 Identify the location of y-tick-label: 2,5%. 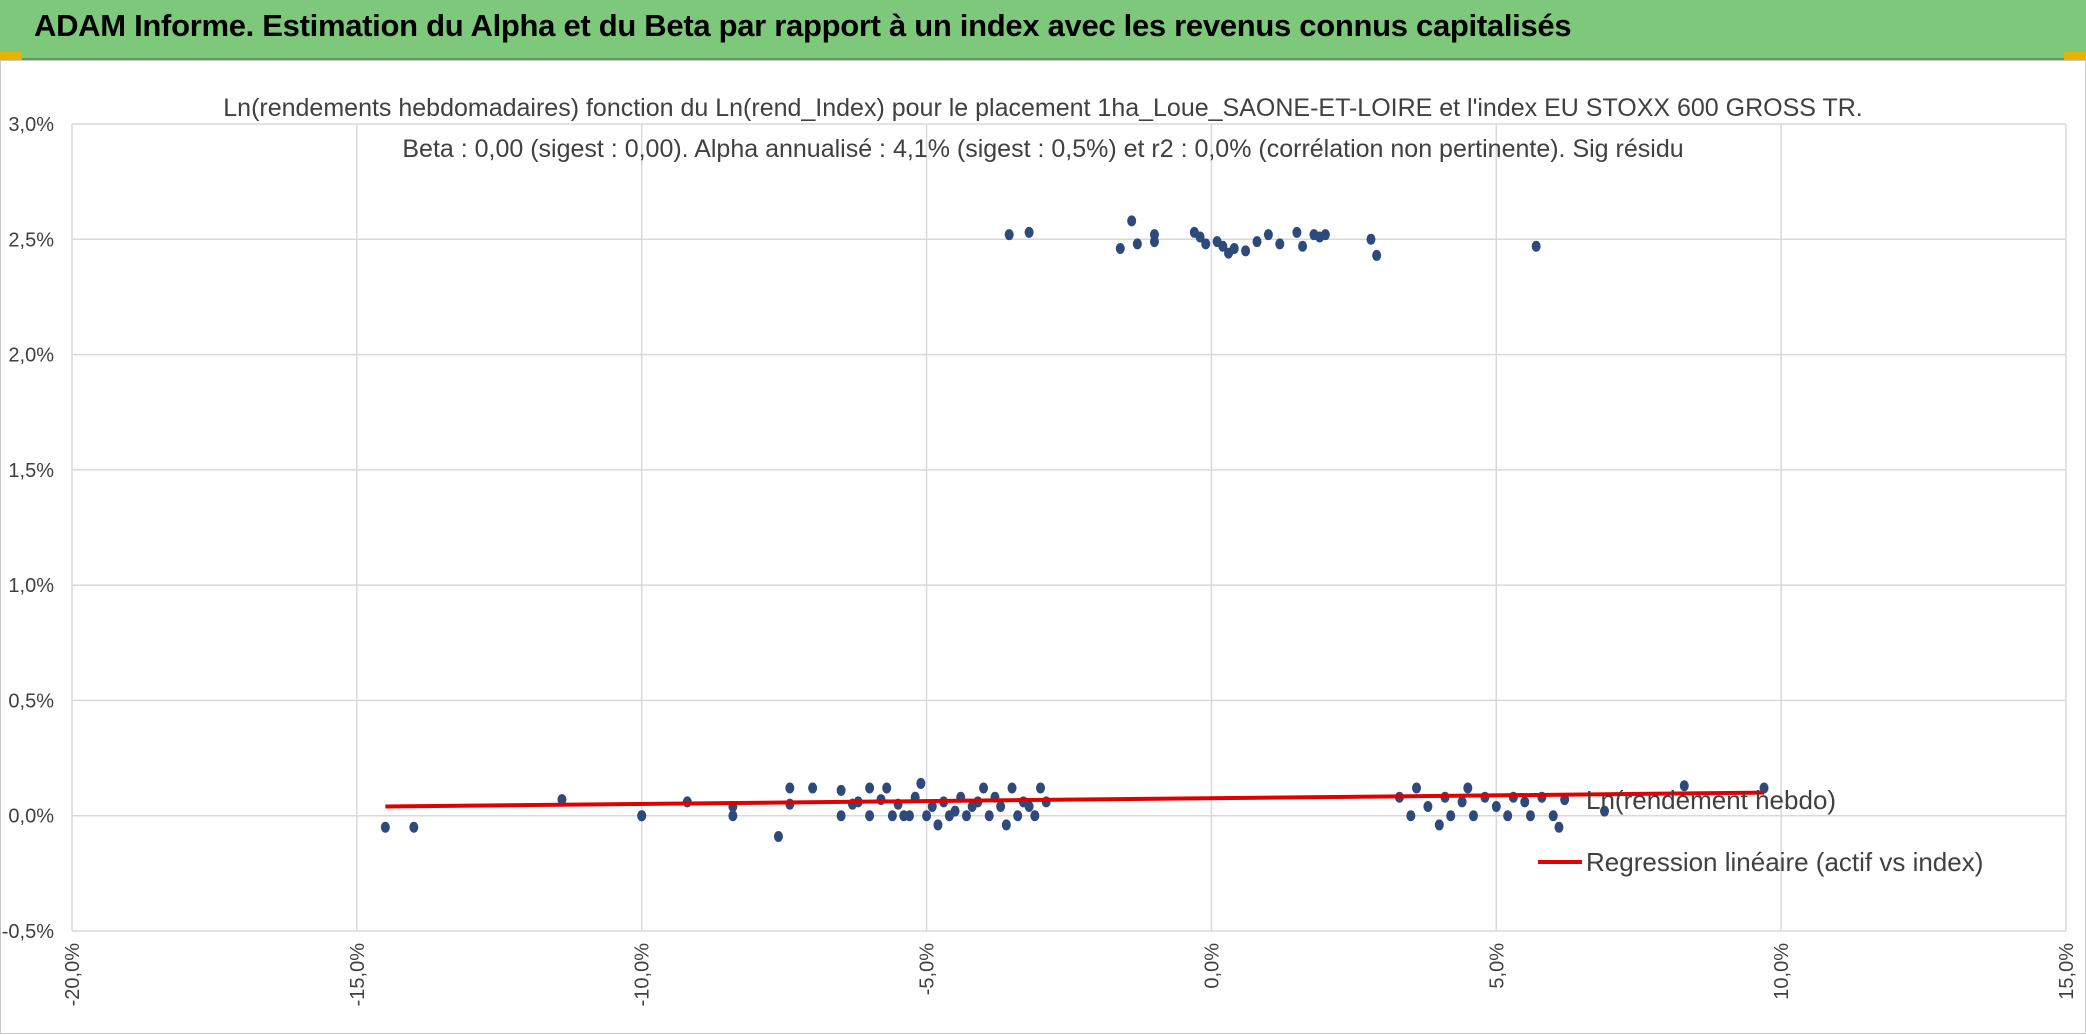
(31, 240).